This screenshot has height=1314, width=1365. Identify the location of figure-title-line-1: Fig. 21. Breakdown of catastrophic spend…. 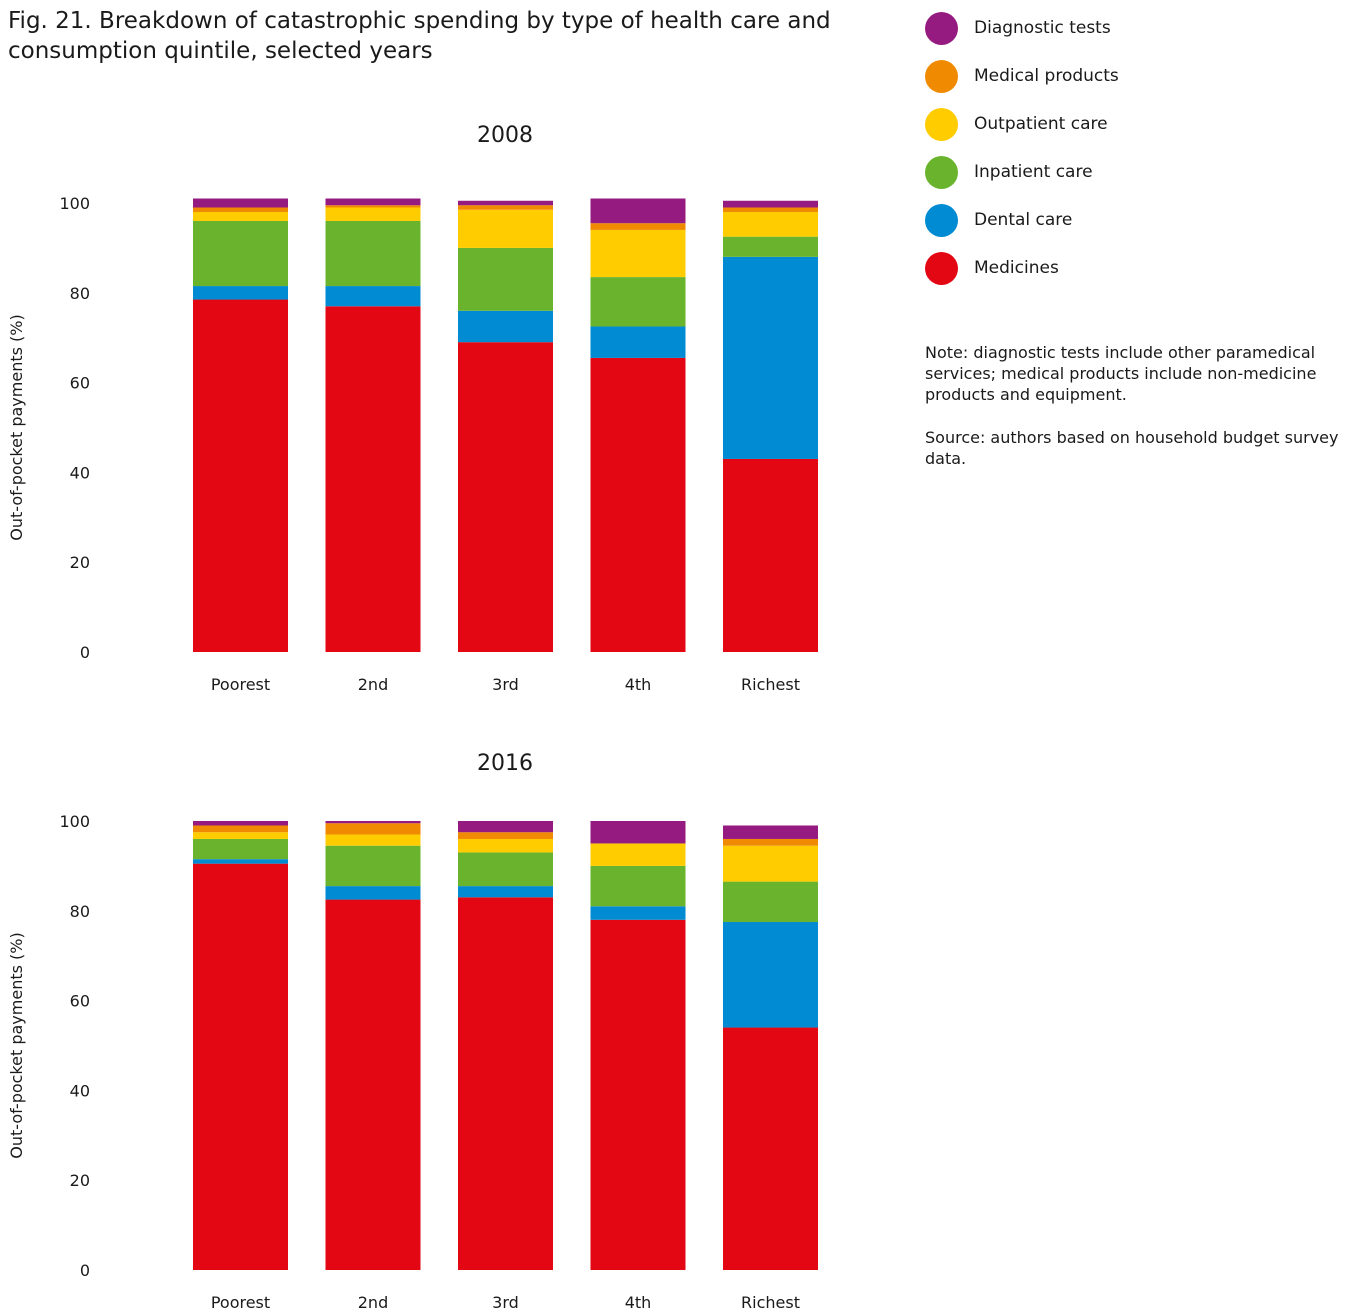
(419, 21).